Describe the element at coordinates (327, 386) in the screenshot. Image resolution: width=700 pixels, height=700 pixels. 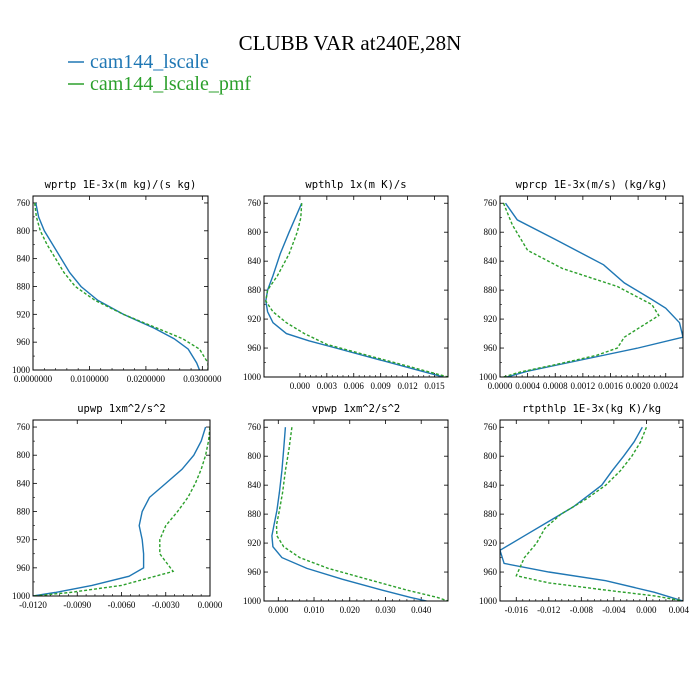
I see `x-tick-label: 0.003` at that location.